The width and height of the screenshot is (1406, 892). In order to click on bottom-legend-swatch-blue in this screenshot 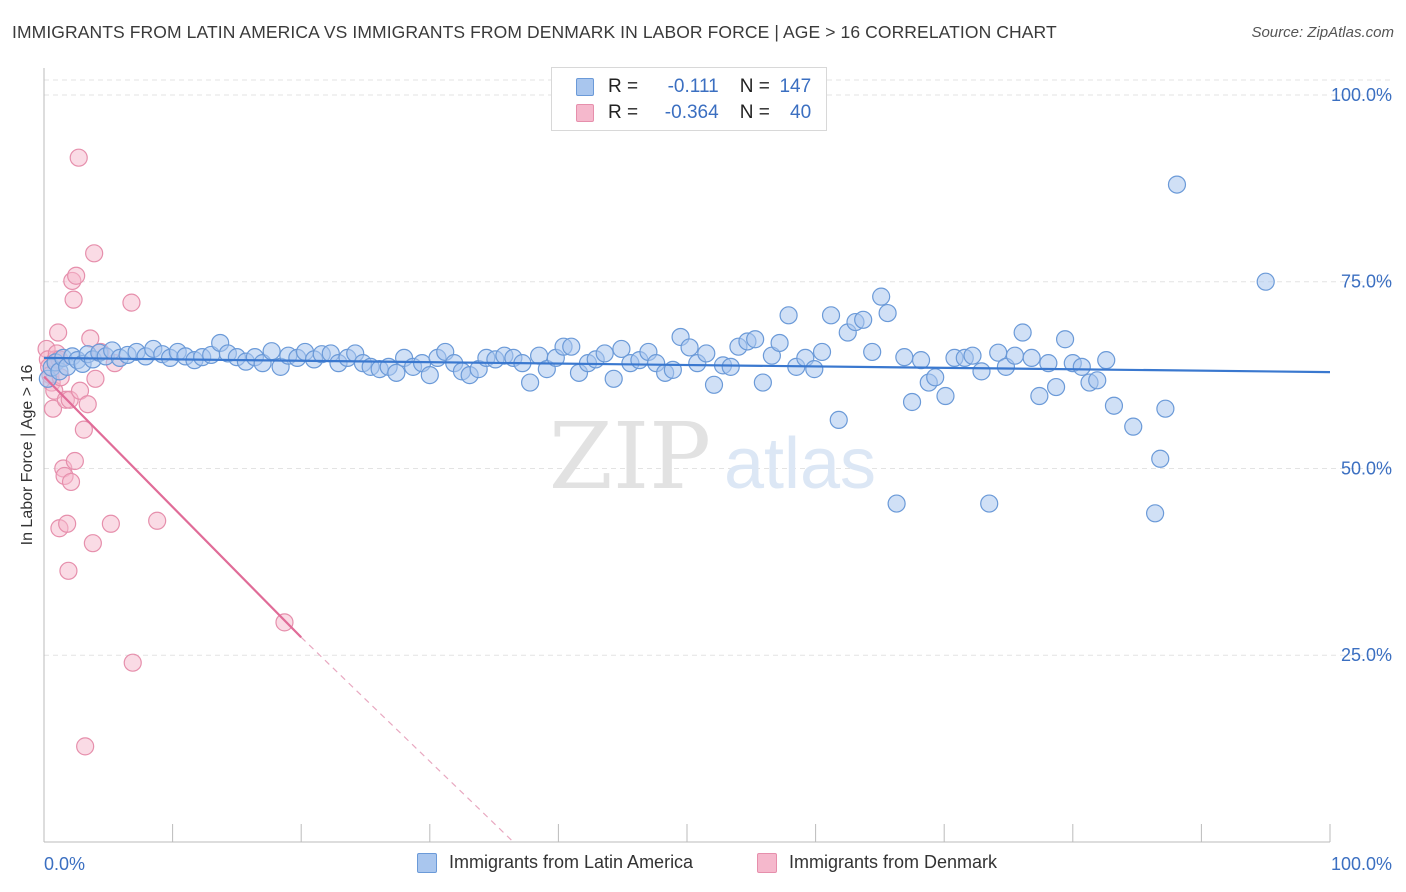, I will do `click(427, 862)`.